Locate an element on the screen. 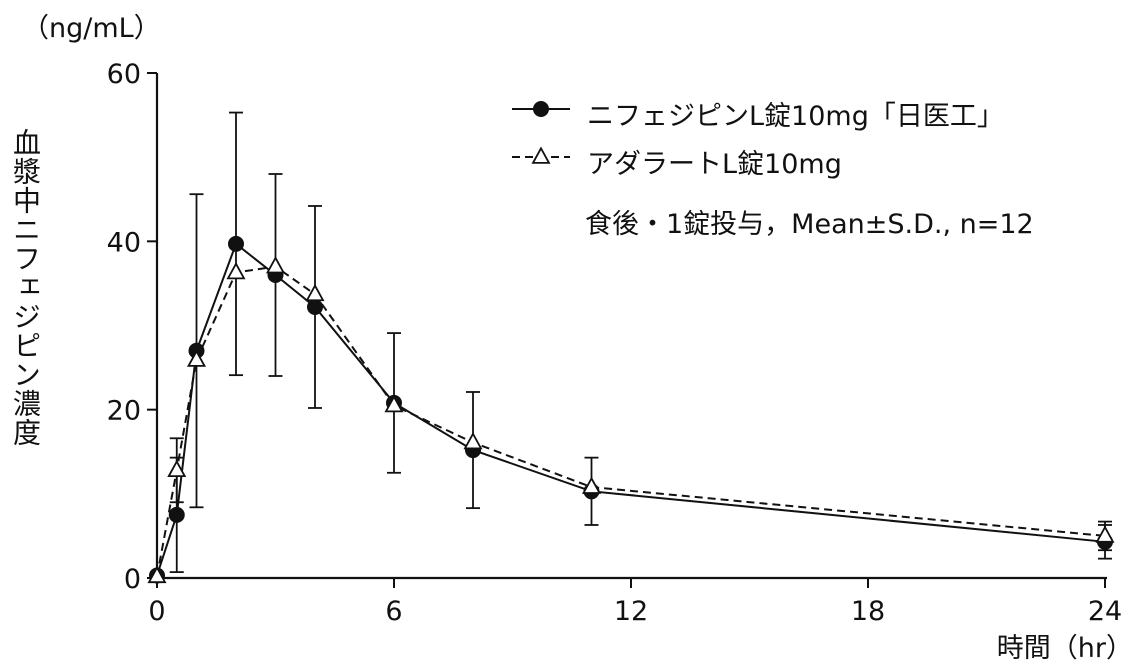 This screenshot has height=666, width=1139. y-tick-label: 40 is located at coordinates (124, 242).